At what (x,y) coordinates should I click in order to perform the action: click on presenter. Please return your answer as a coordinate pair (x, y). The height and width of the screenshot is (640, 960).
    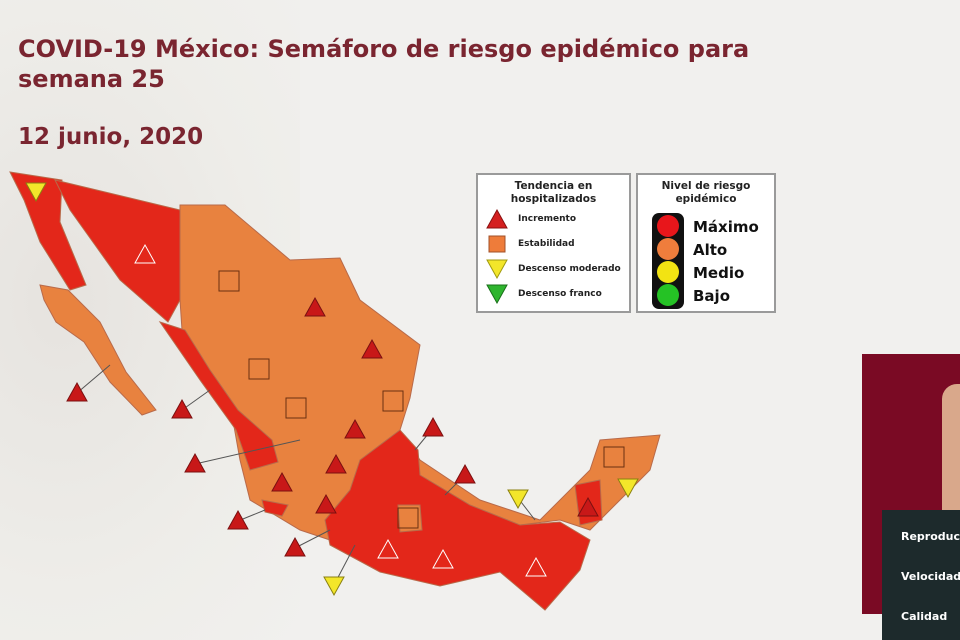
    Looking at the image, I should click on (951, 464).